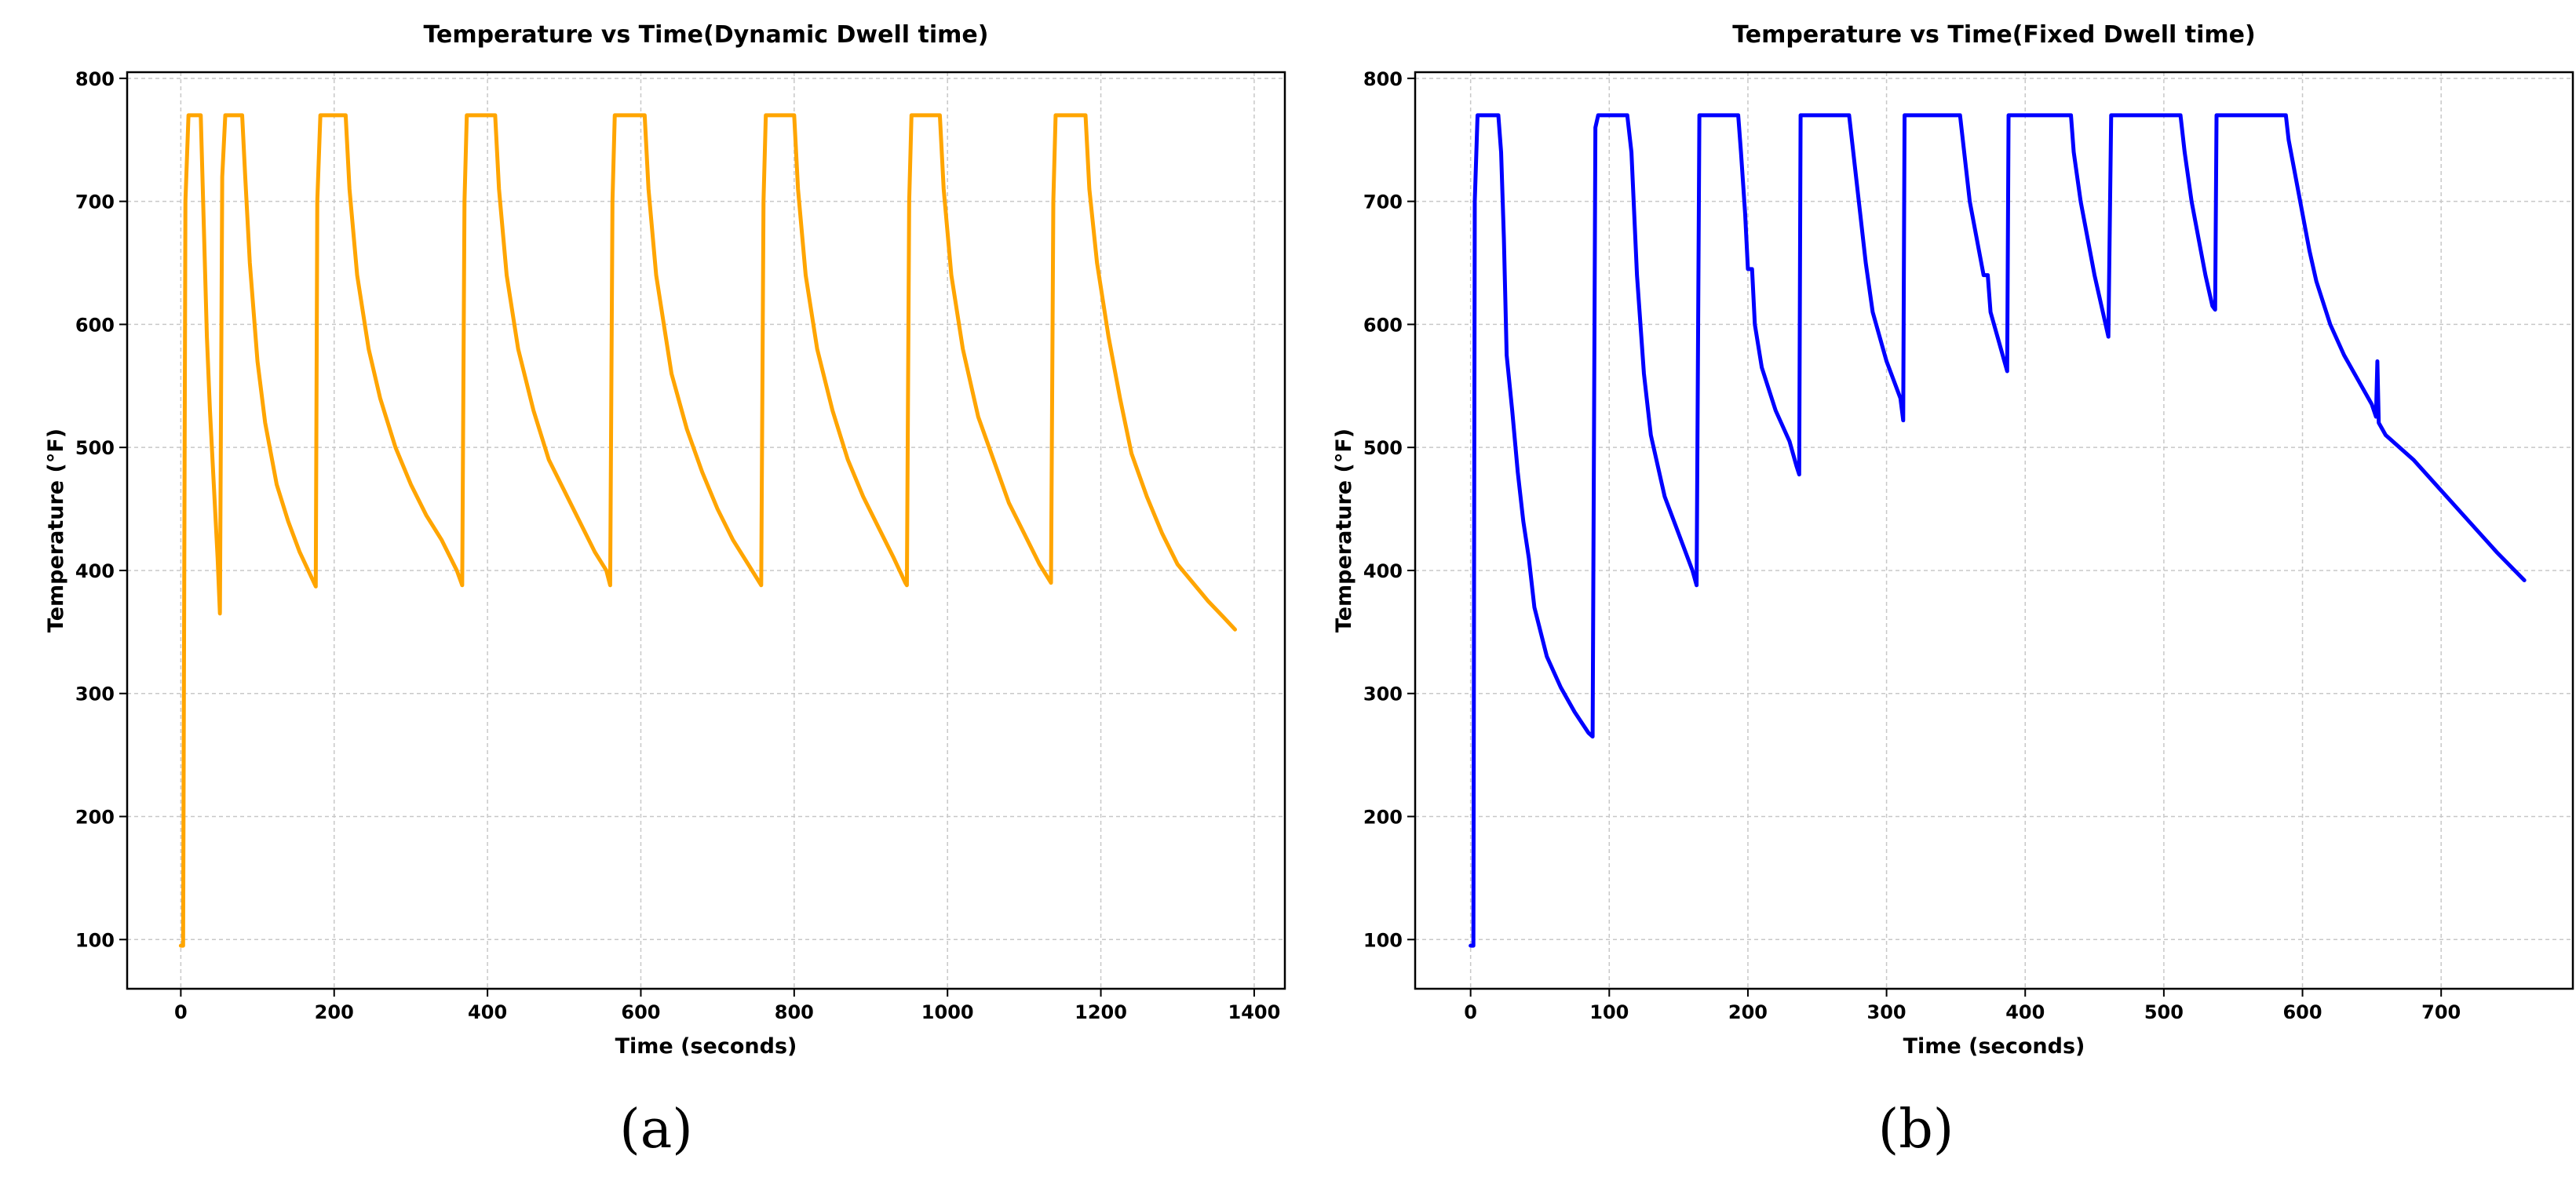  Describe the element at coordinates (656, 1130) in the screenshot. I see `subfigure-caption: (a)` at that location.